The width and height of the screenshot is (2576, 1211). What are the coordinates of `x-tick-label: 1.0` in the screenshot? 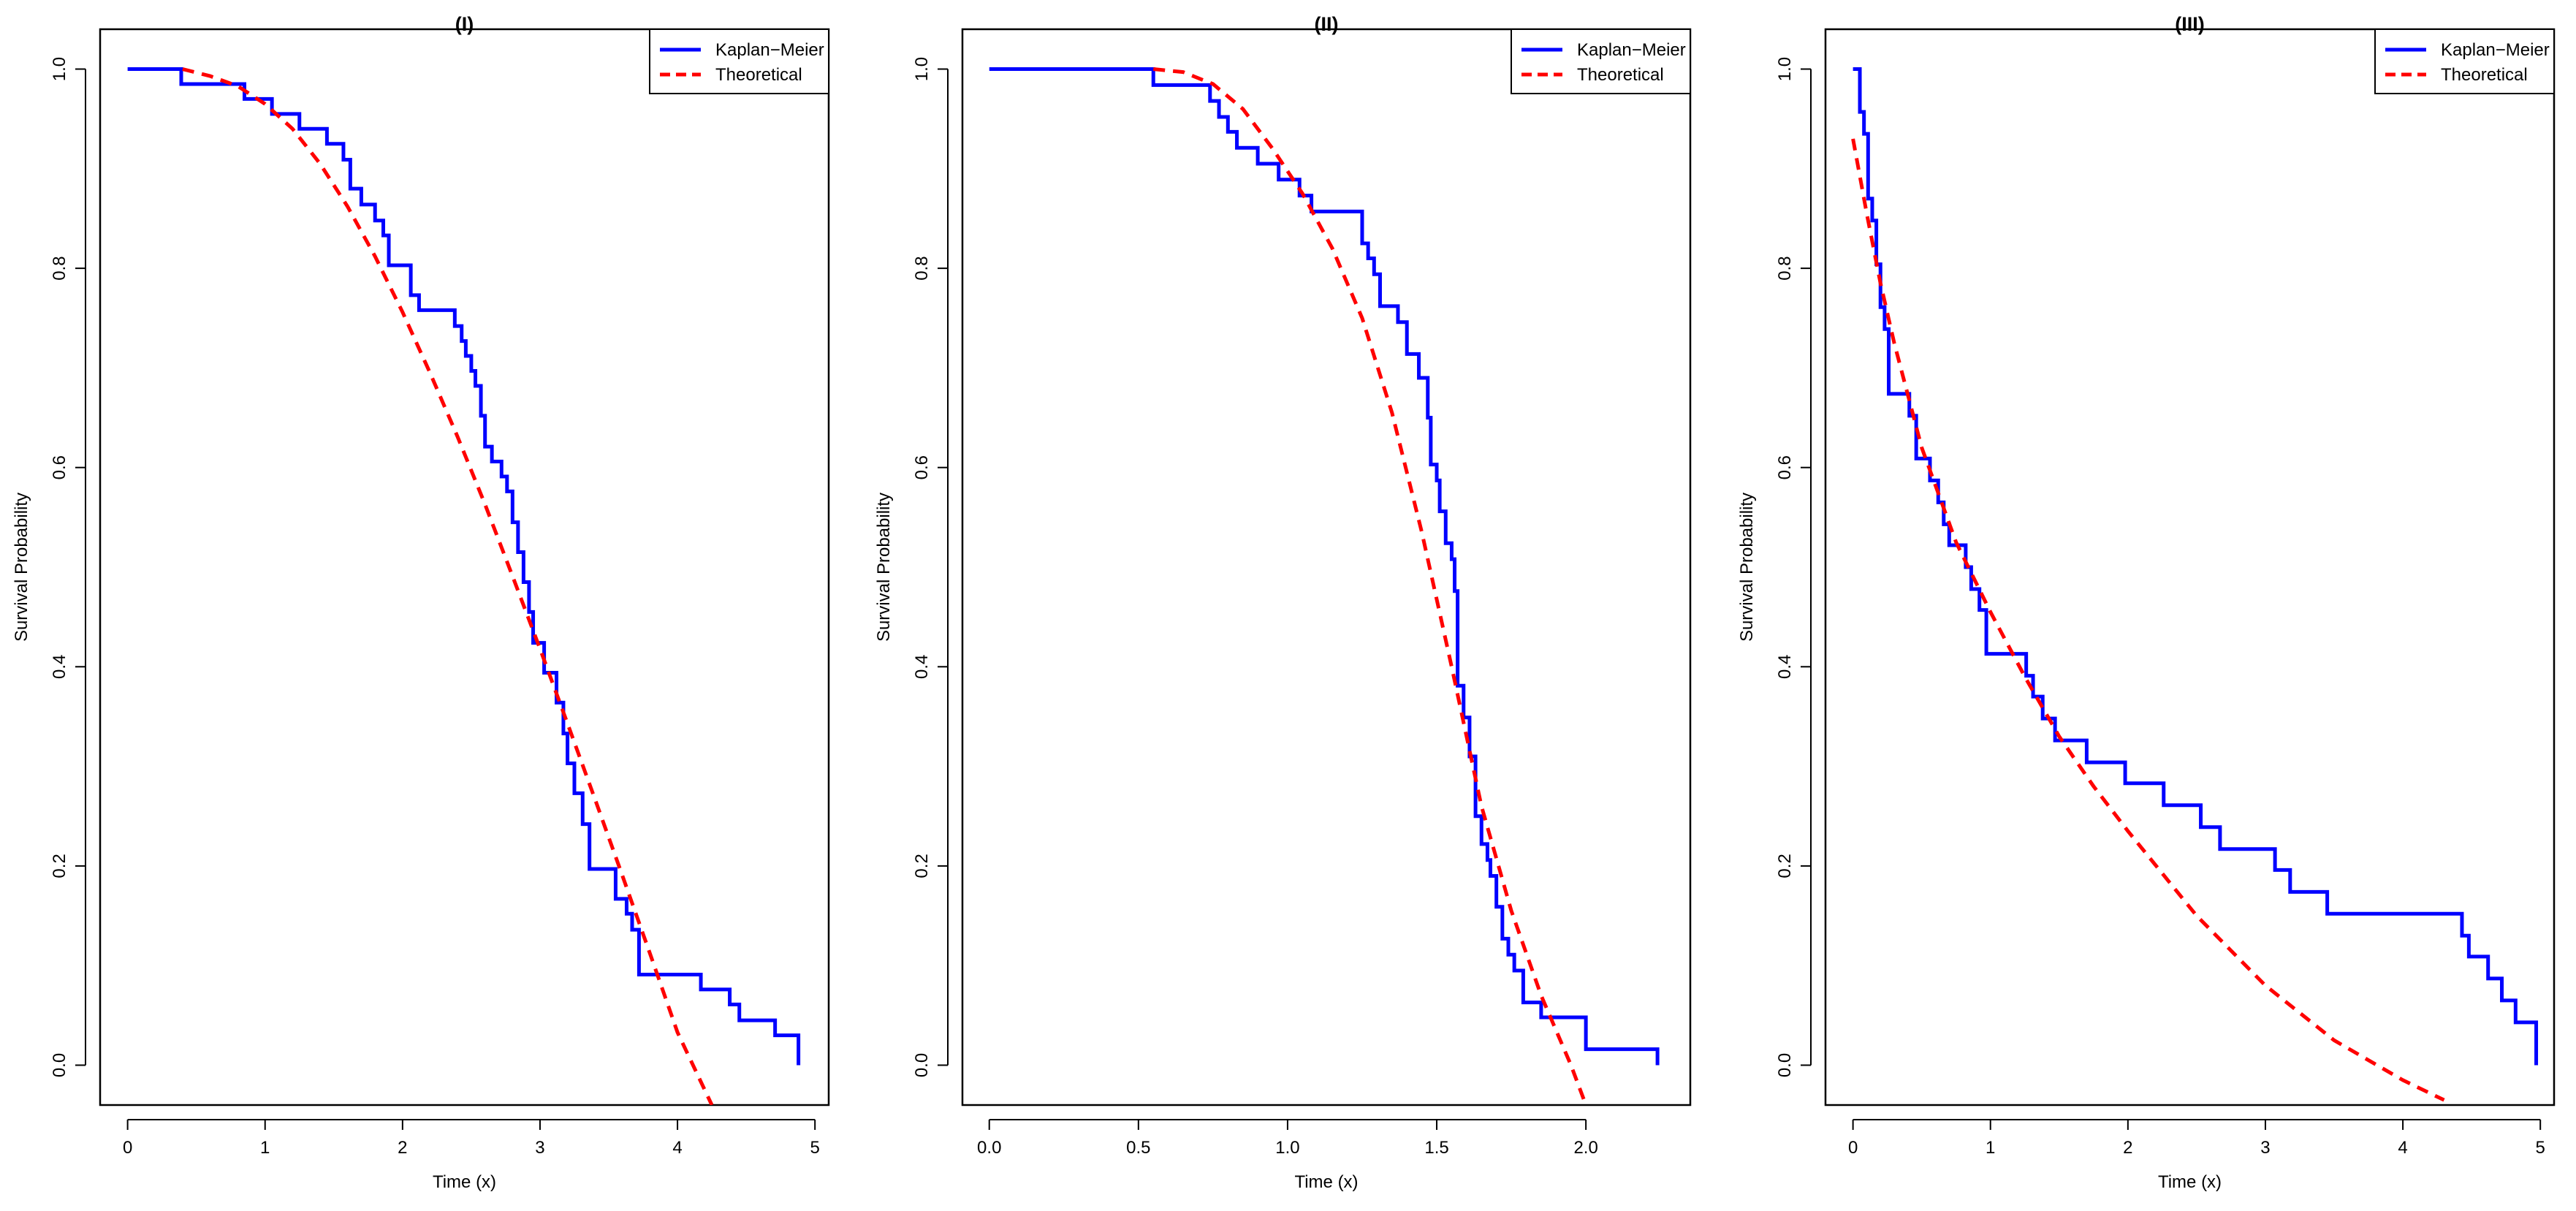 It's located at (1287, 1148).